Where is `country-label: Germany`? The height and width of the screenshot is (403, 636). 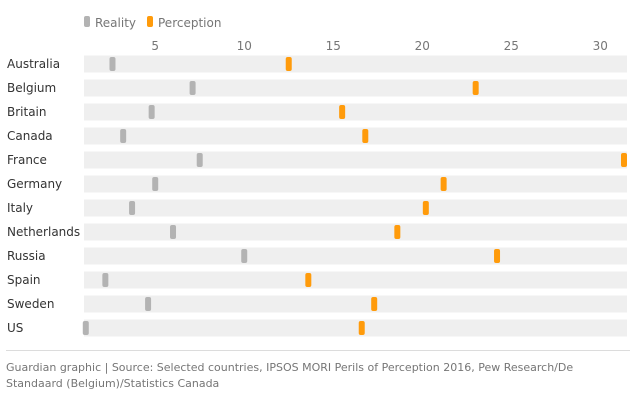
country-label: Germany is located at coordinates (34, 184).